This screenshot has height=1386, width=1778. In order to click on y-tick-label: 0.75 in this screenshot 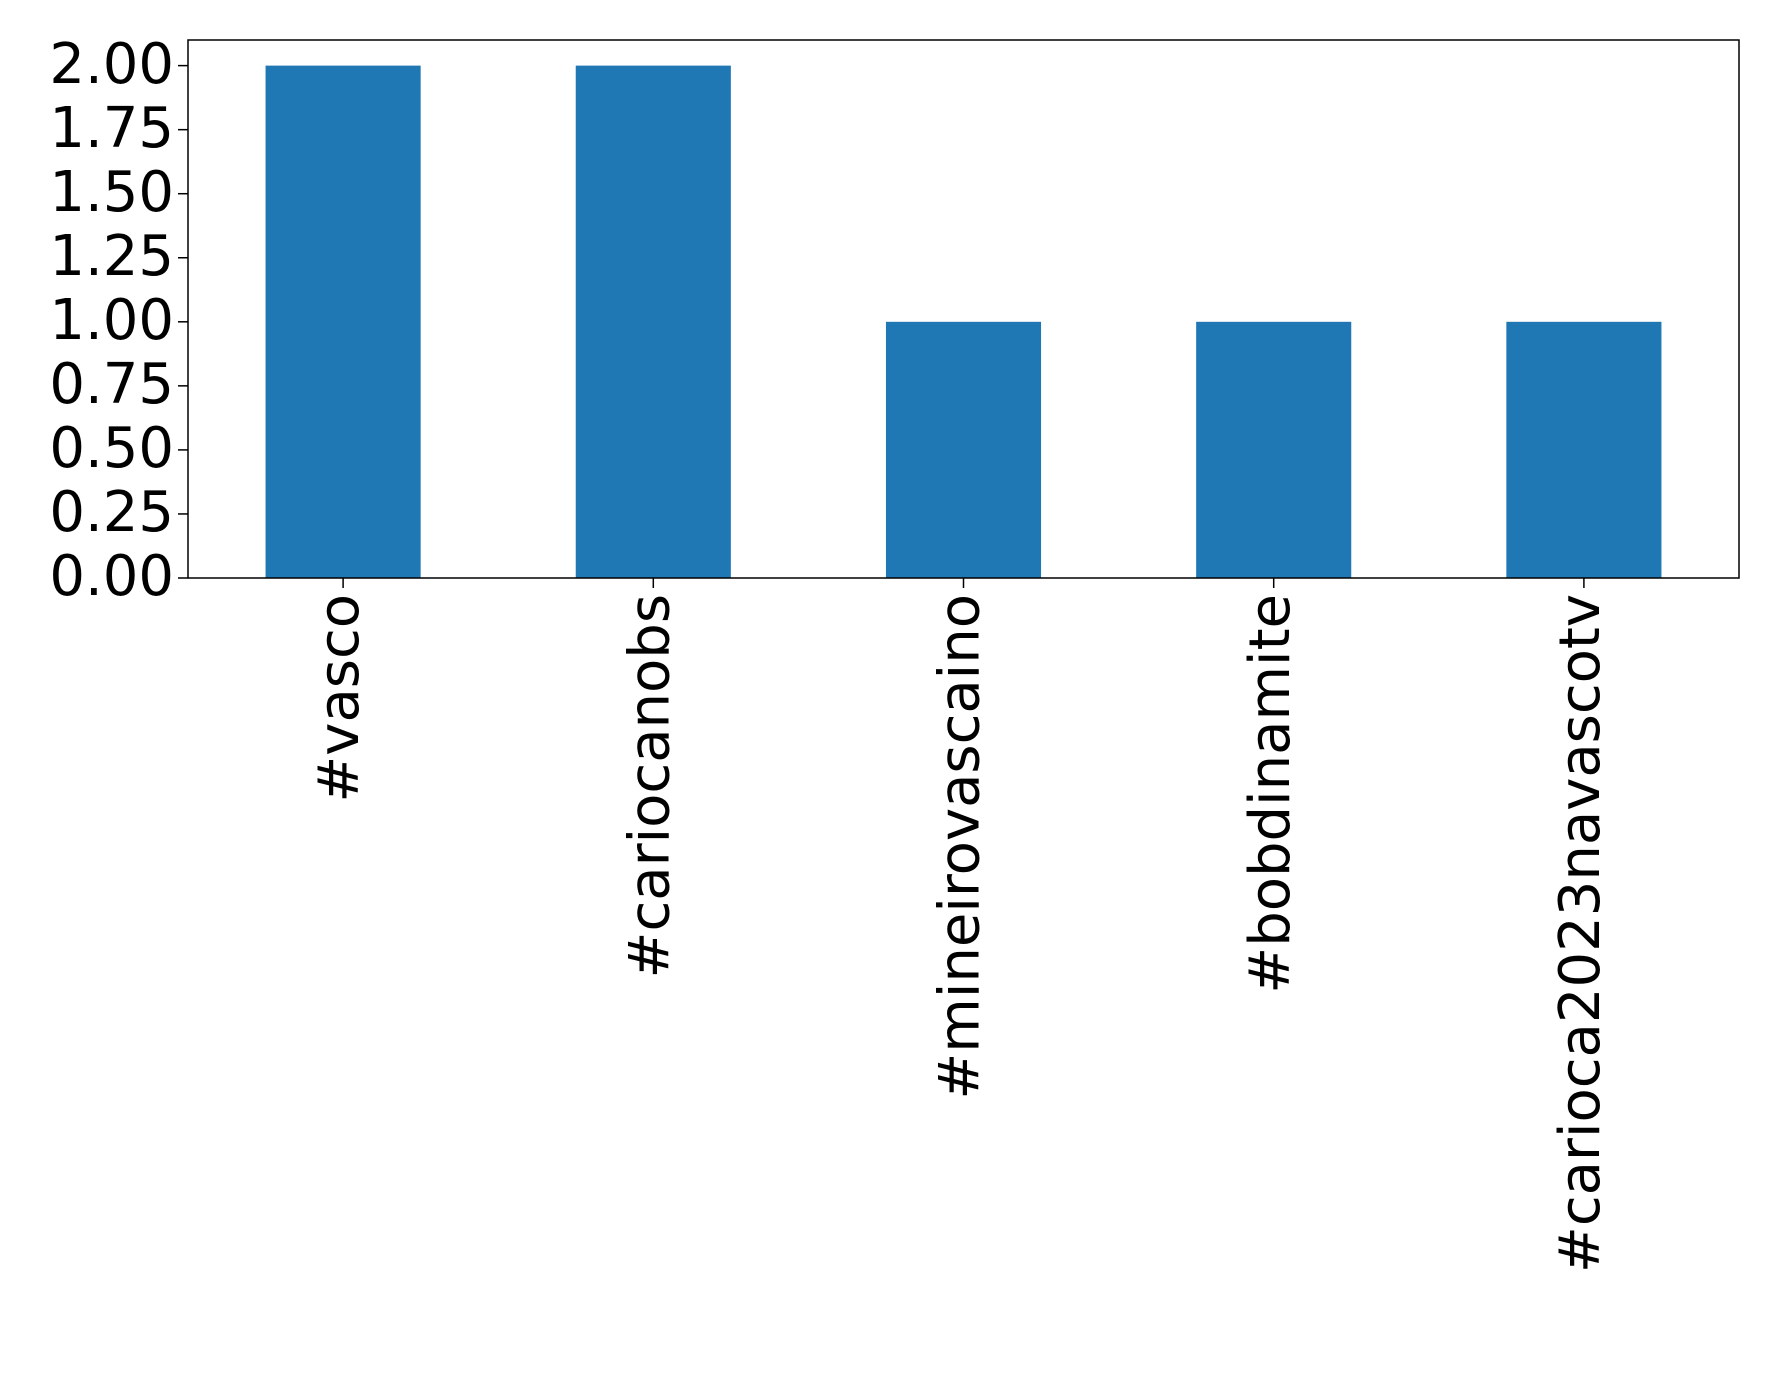, I will do `click(111, 384)`.